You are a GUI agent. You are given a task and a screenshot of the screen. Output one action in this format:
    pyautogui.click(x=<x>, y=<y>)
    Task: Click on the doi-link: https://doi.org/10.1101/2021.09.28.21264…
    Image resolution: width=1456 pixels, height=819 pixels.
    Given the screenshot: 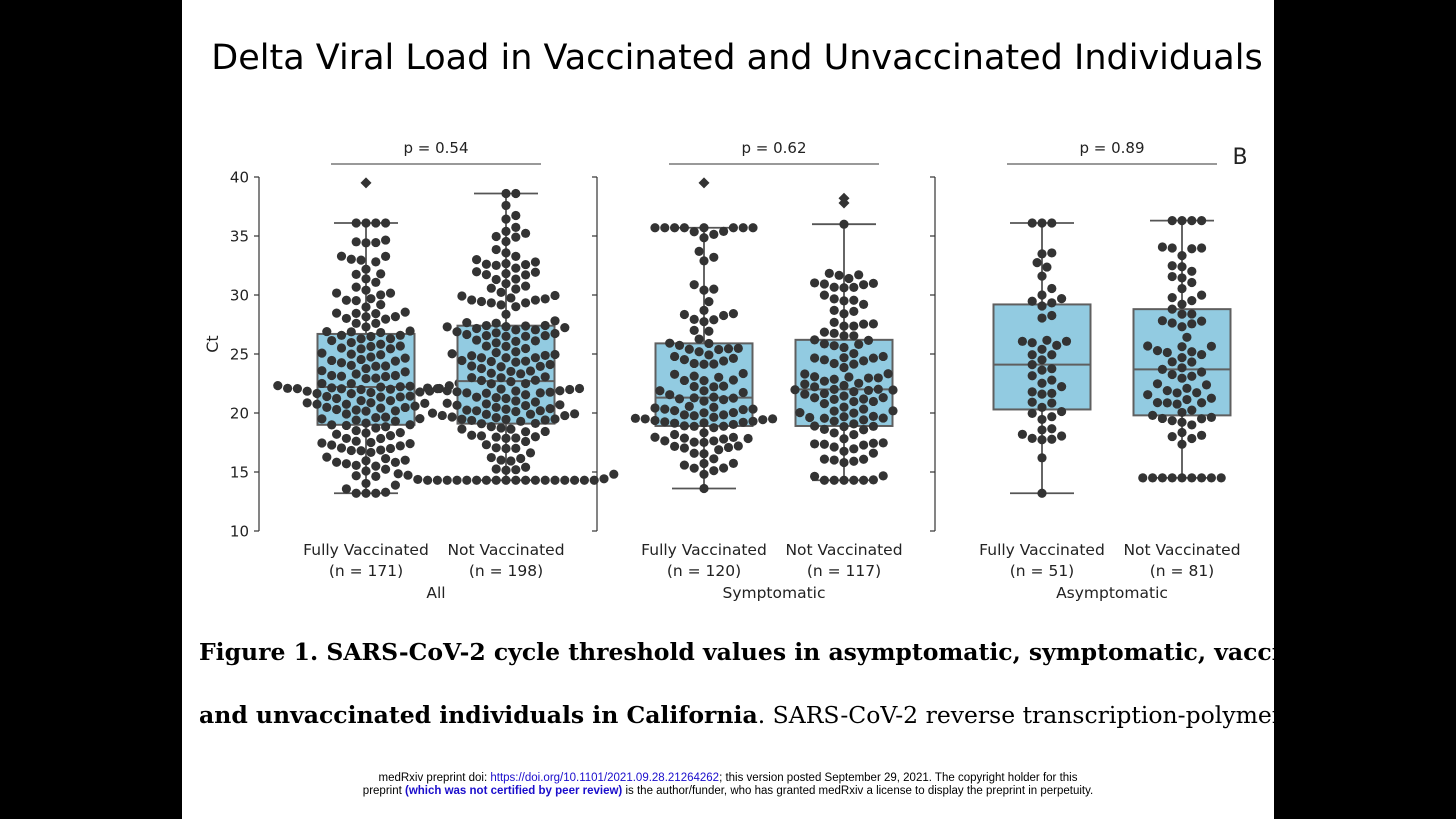 What is the action you would take?
    pyautogui.click(x=605, y=778)
    